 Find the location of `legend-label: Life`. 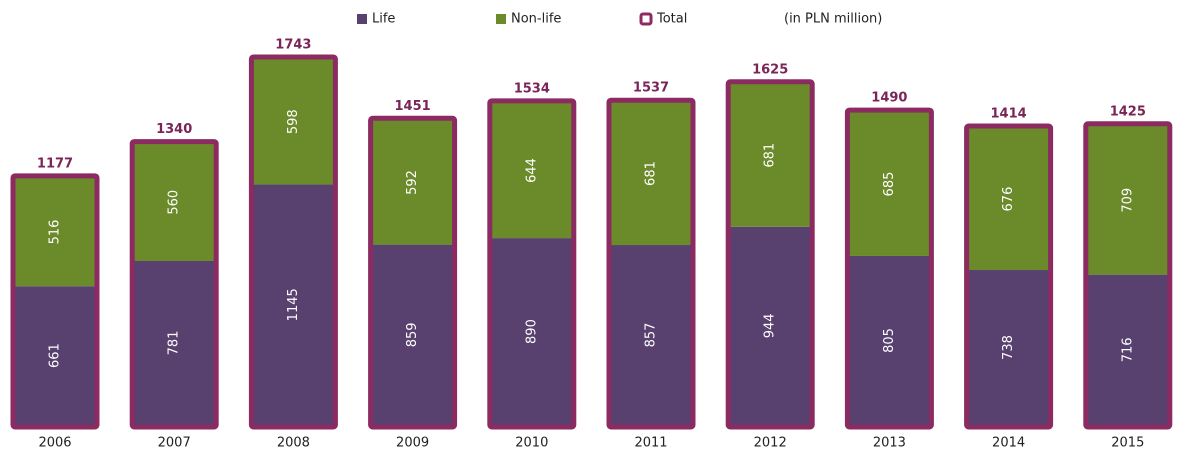

legend-label: Life is located at coordinates (383, 19).